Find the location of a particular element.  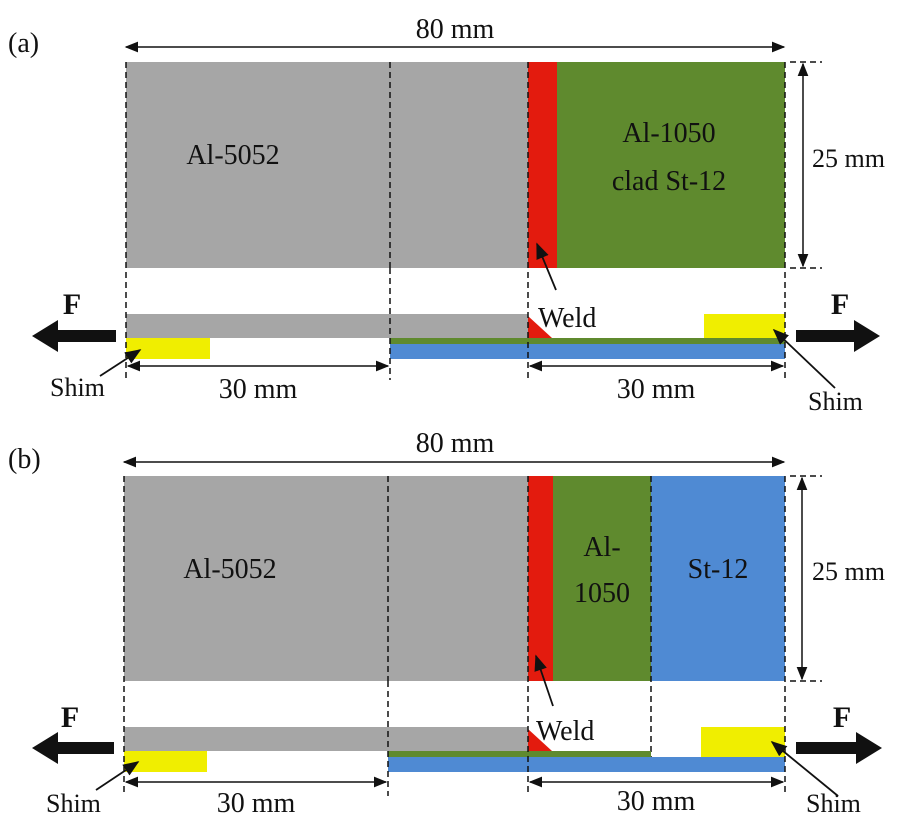

right-material-label: St-12 is located at coordinates (718, 569).